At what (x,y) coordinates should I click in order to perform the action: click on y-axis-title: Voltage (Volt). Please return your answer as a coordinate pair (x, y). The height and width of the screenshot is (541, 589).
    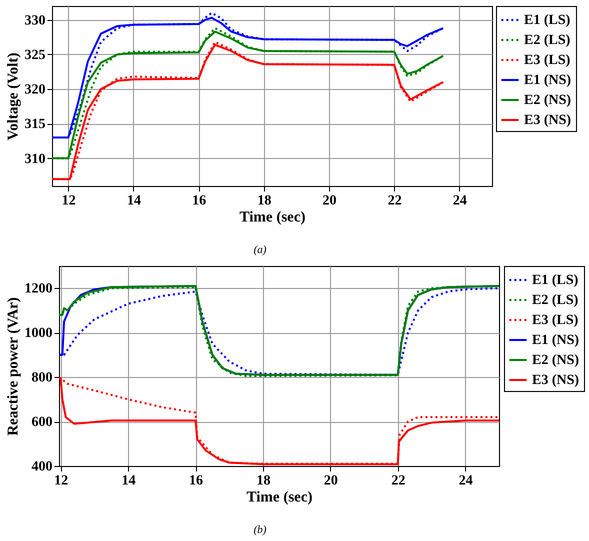
    Looking at the image, I should click on (14, 96).